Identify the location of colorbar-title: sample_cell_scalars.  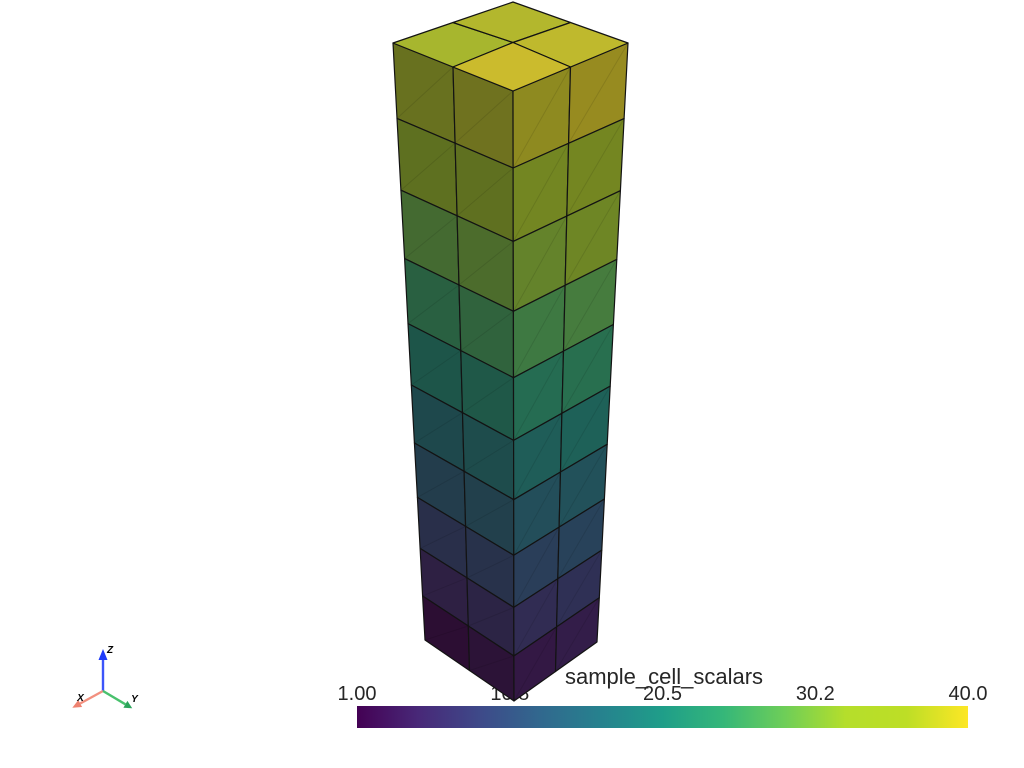
(664, 676).